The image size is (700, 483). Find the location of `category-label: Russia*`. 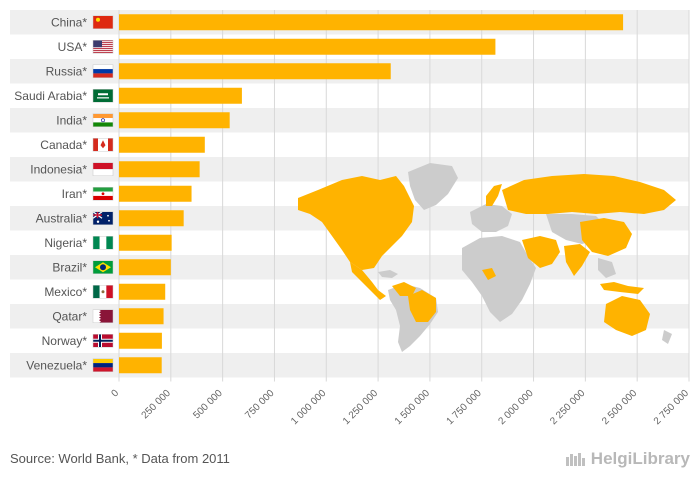

category-label: Russia* is located at coordinates (67, 71).